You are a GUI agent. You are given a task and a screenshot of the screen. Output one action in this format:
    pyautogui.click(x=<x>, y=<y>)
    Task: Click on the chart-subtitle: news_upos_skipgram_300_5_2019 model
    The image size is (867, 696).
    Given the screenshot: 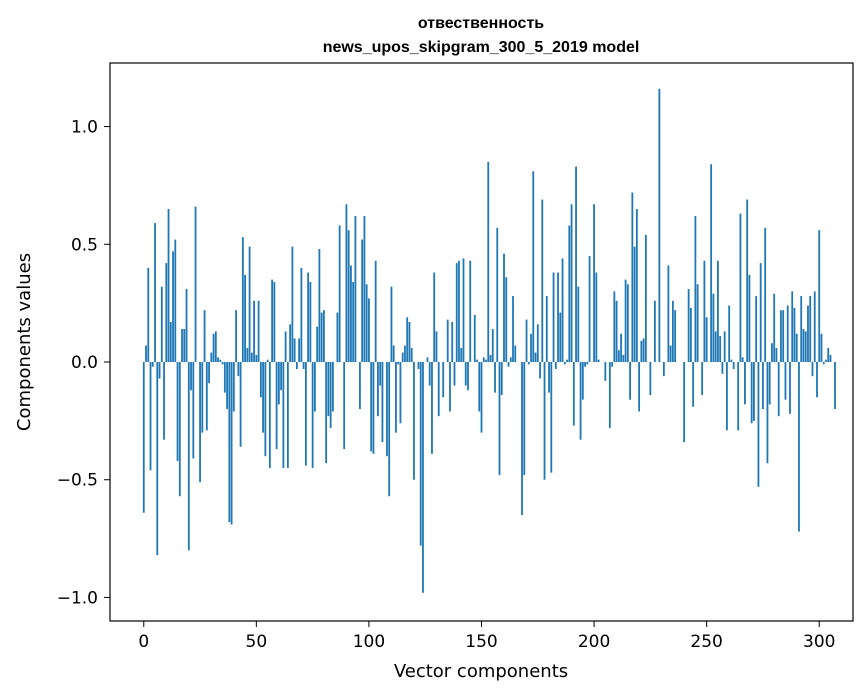 What is the action you would take?
    pyautogui.click(x=481, y=47)
    